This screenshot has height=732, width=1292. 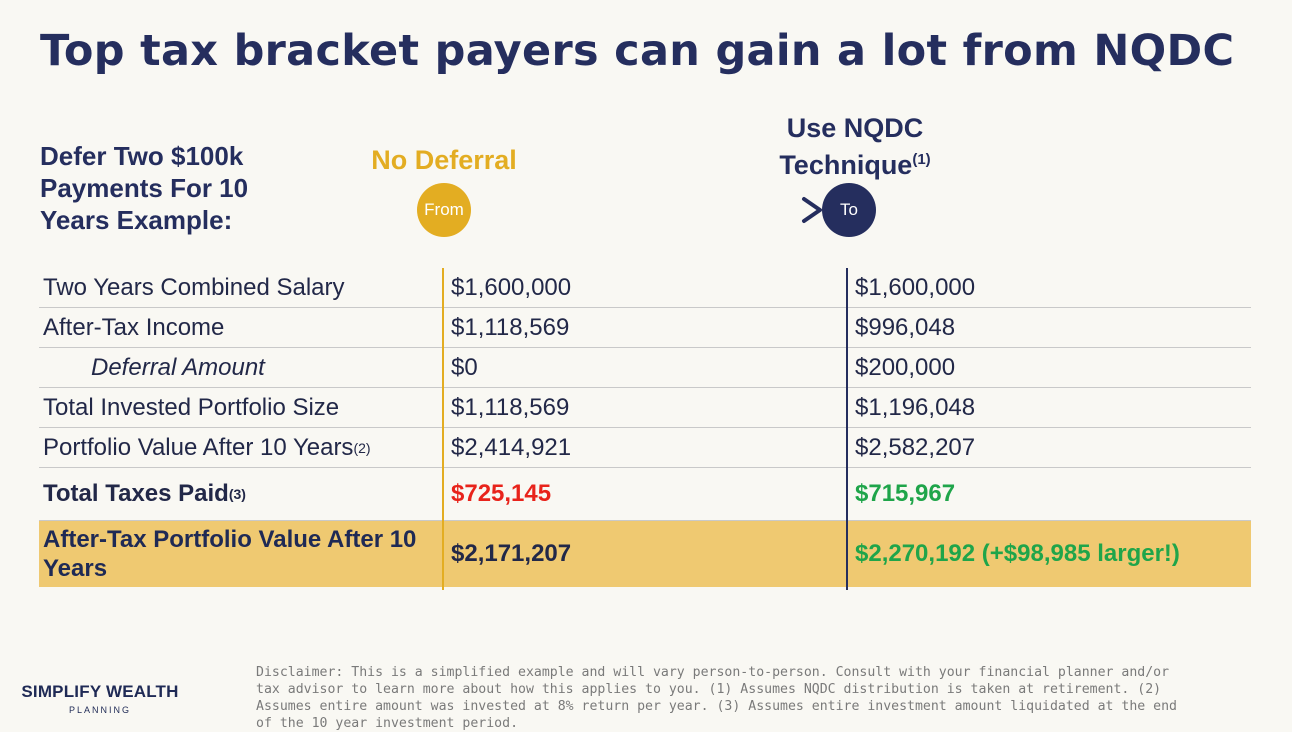 What do you see at coordinates (100, 691) in the screenshot?
I see `logo-line1: SIMPLIFY WEALTH` at bounding box center [100, 691].